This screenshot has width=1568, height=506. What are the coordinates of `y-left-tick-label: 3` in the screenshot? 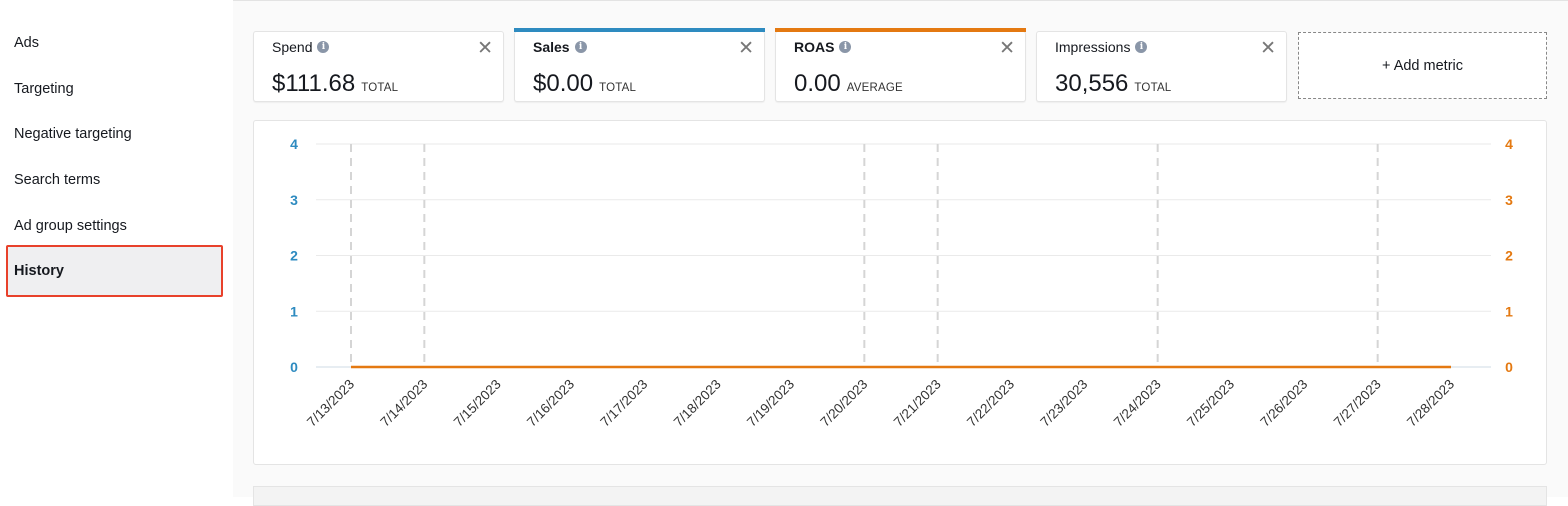 It's located at (294, 200).